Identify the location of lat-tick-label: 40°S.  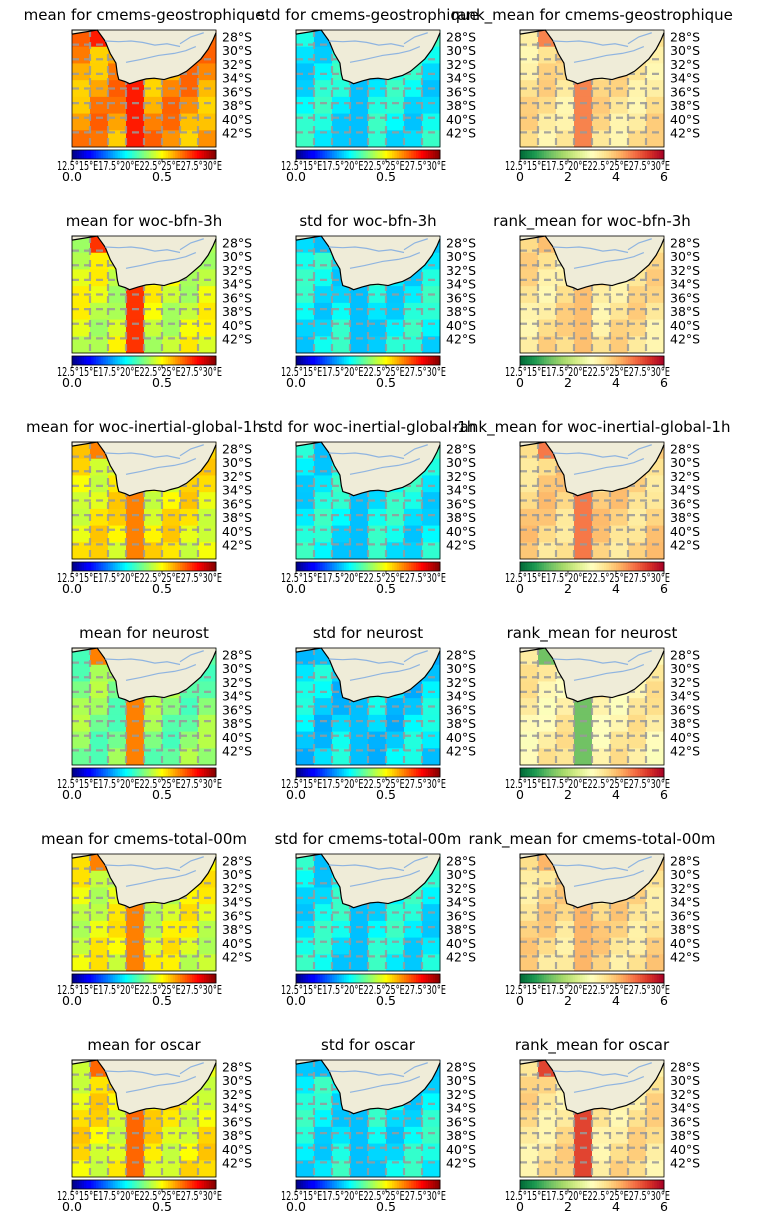
(461, 119).